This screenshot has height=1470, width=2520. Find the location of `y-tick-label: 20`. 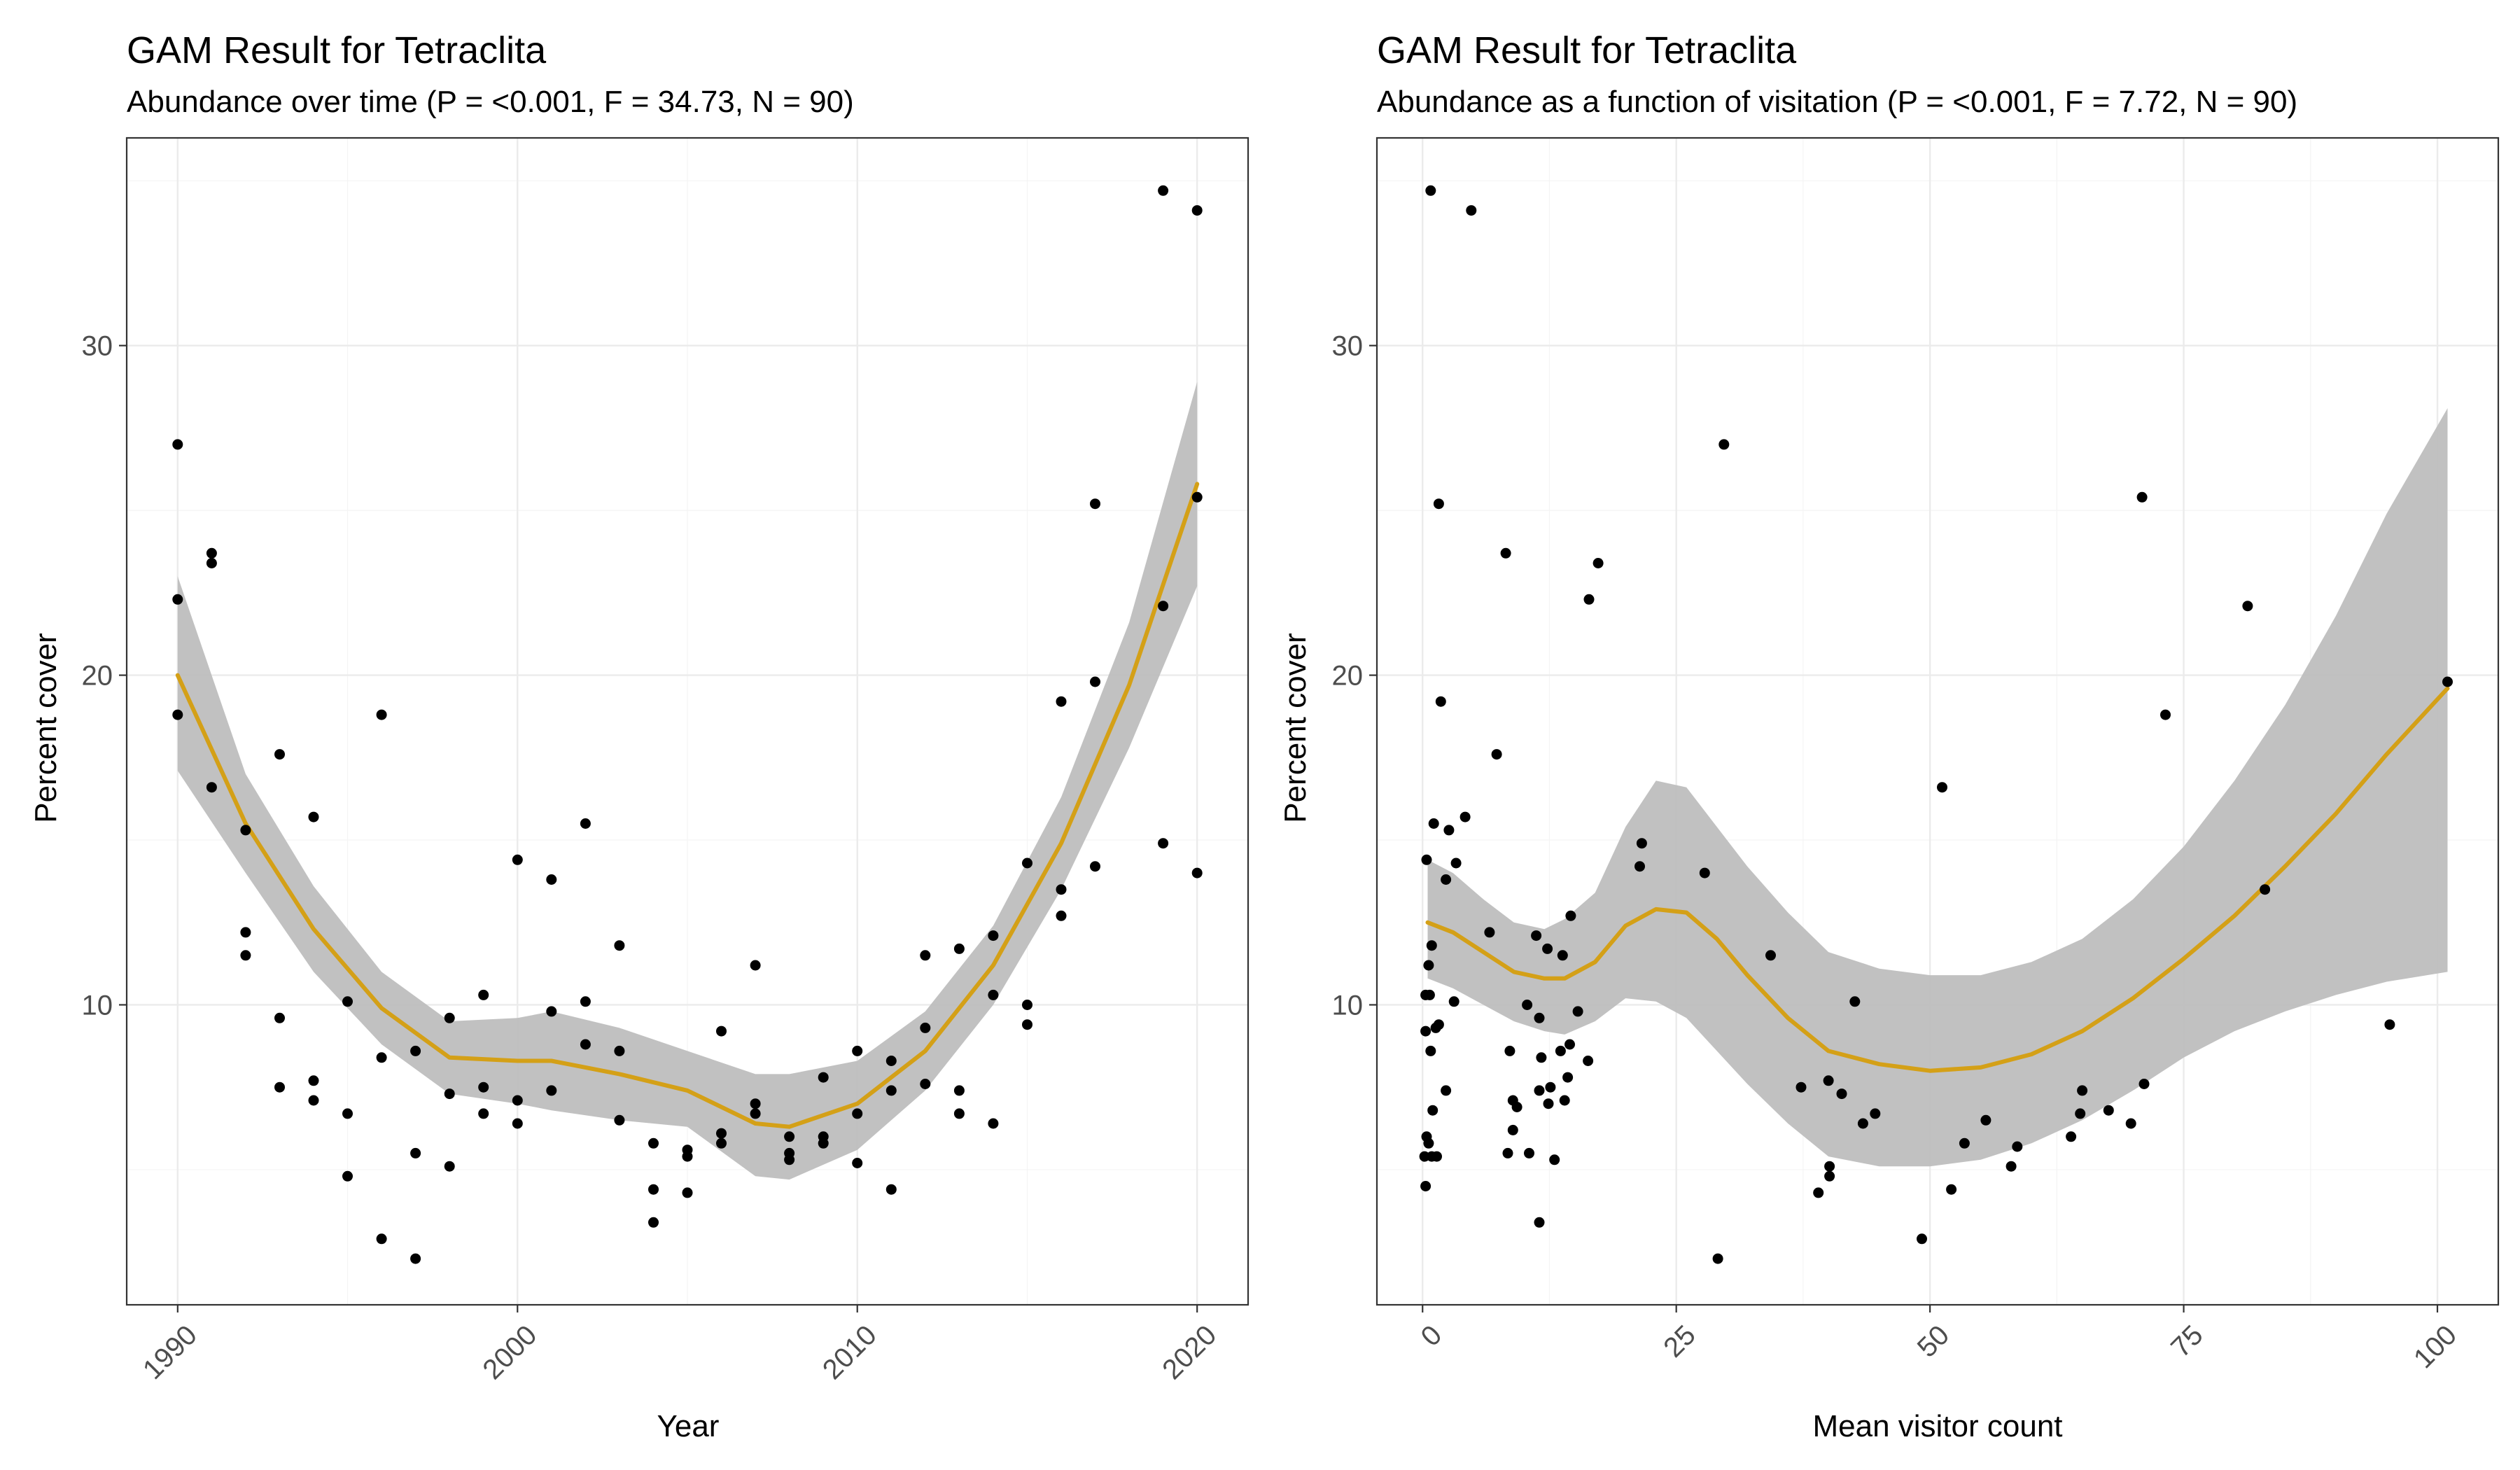

y-tick-label: 20 is located at coordinates (1348, 676).